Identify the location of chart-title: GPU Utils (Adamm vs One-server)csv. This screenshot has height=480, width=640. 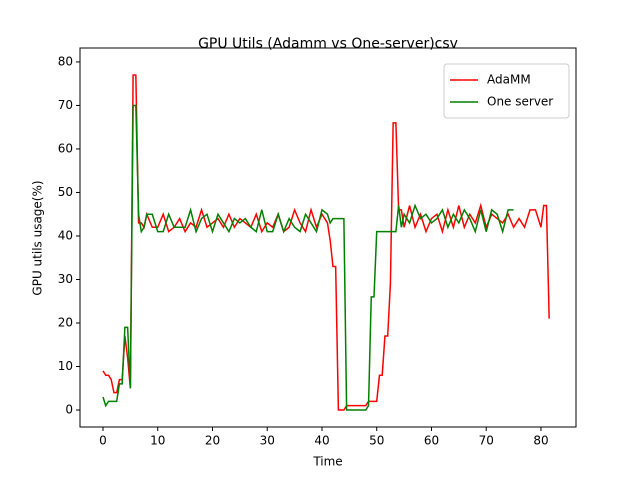
(328, 44).